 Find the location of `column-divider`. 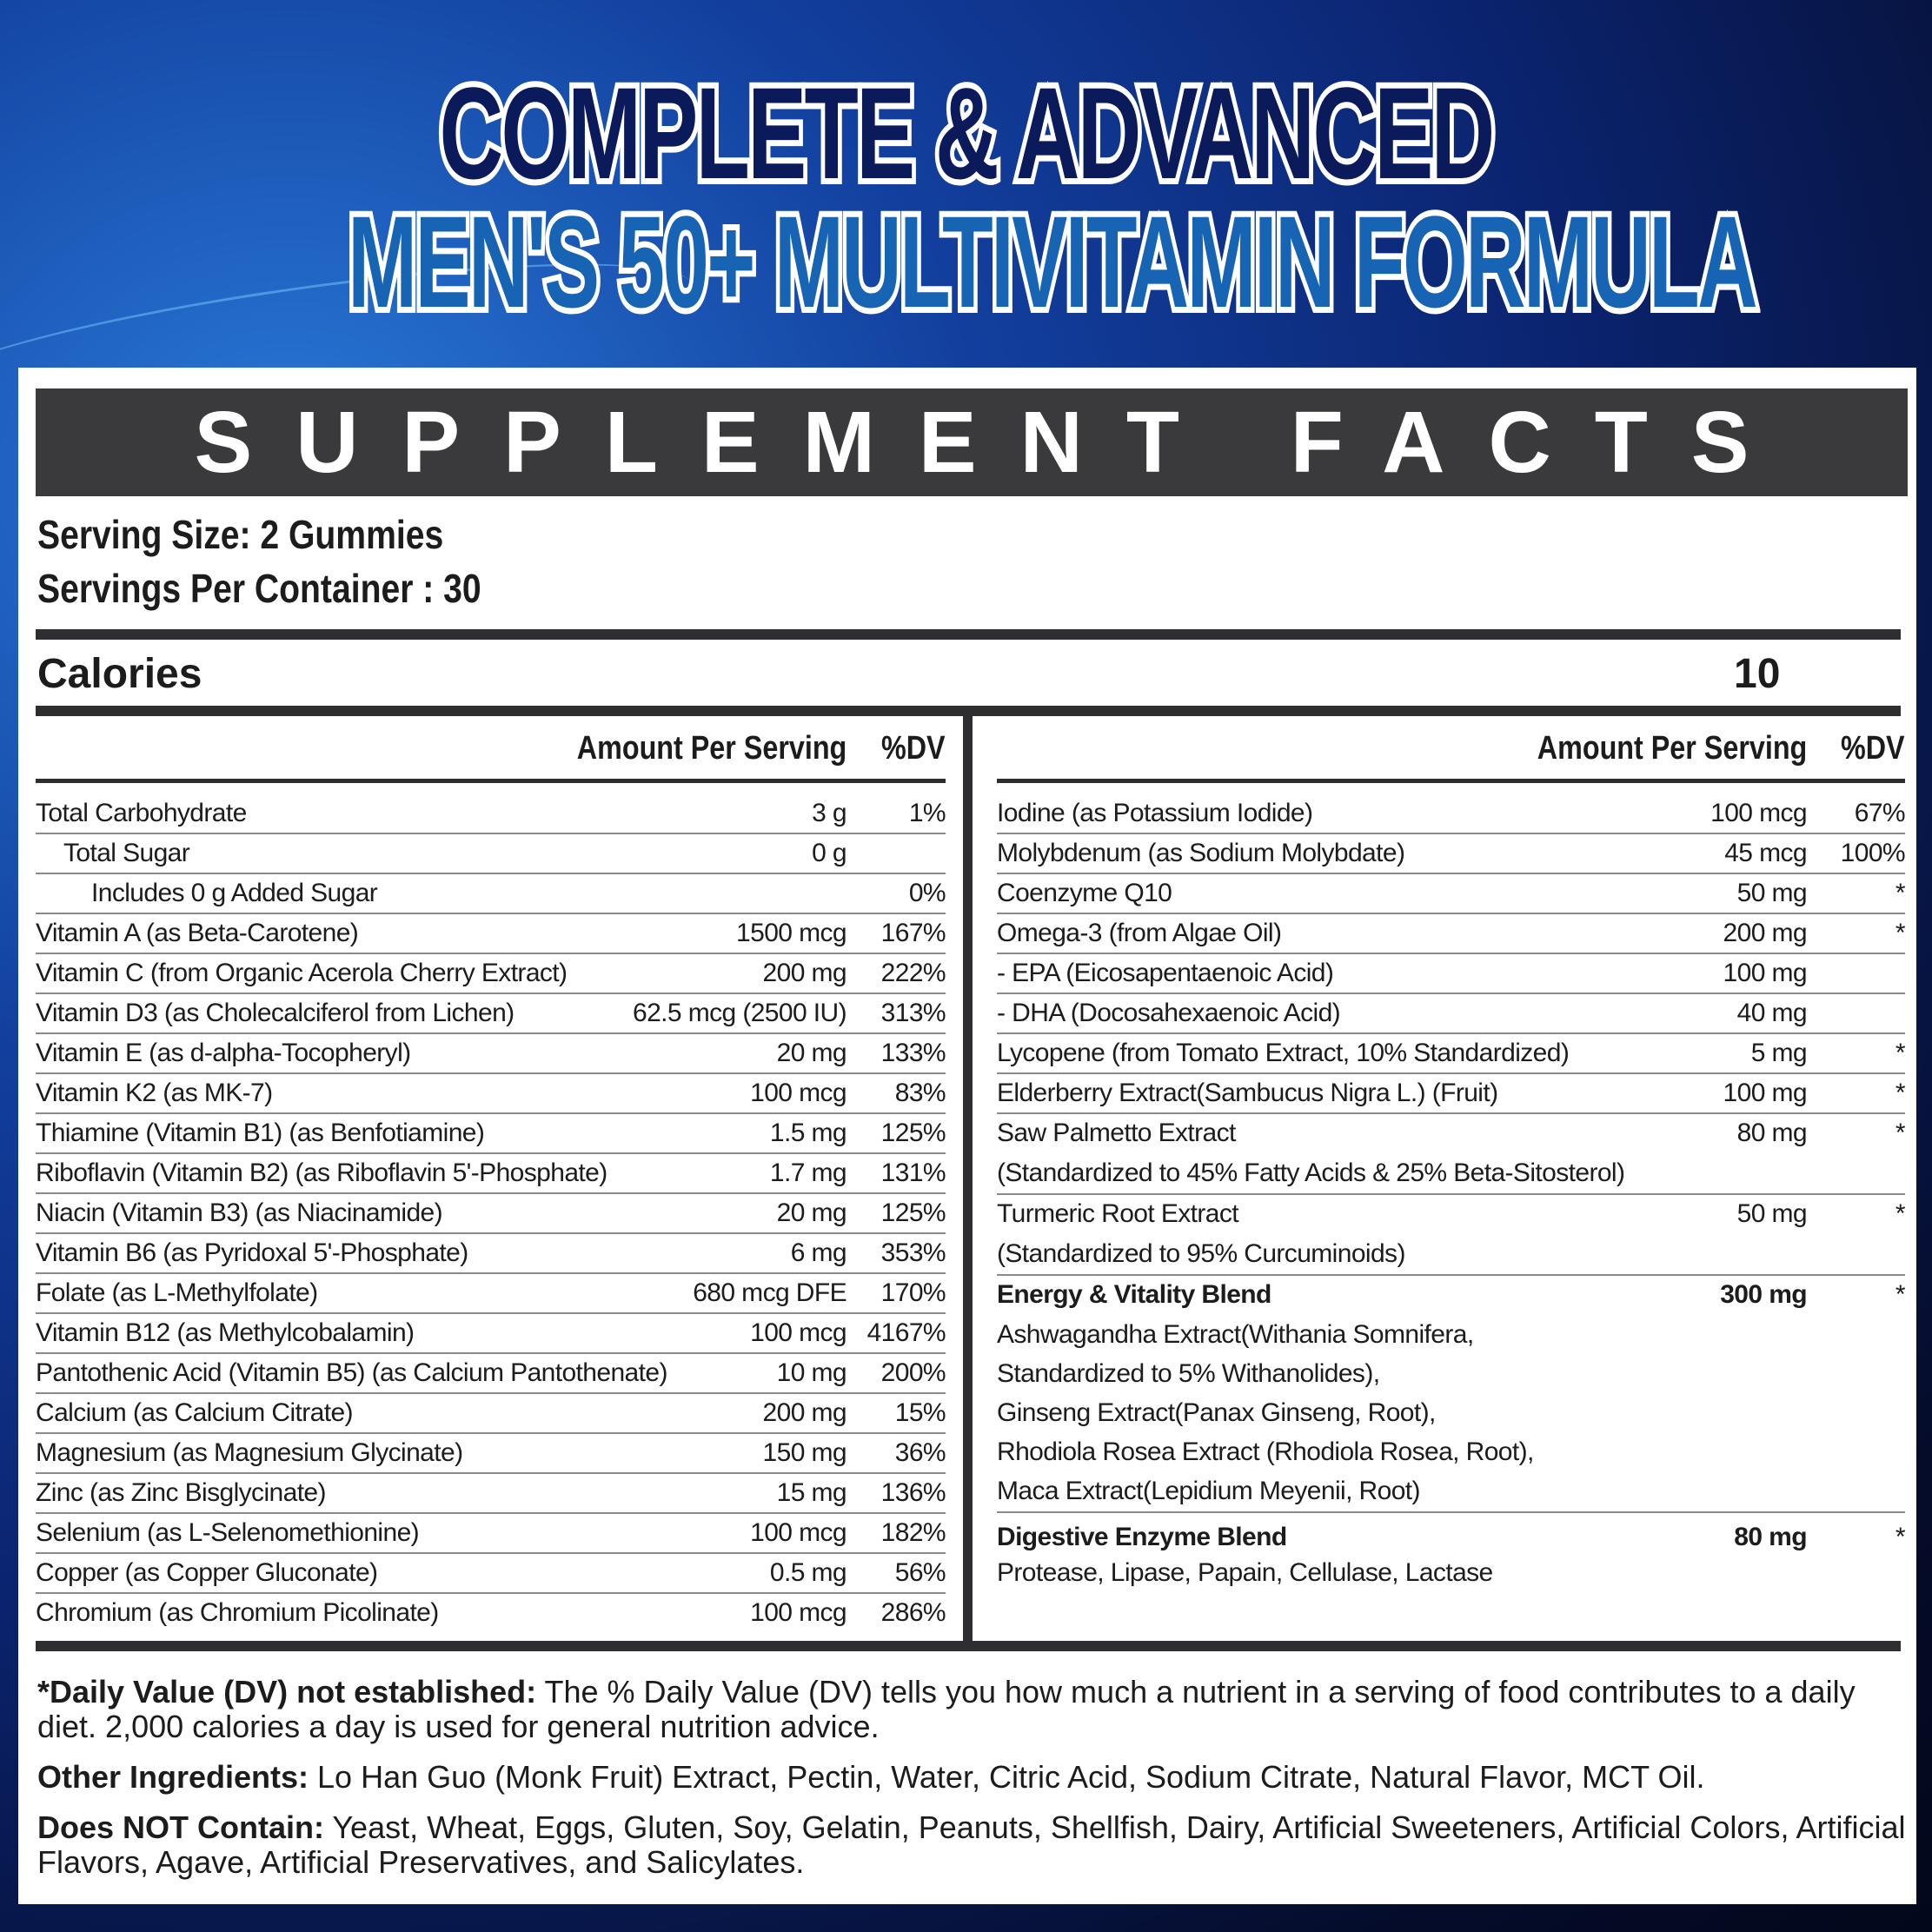

column-divider is located at coordinates (968, 1178).